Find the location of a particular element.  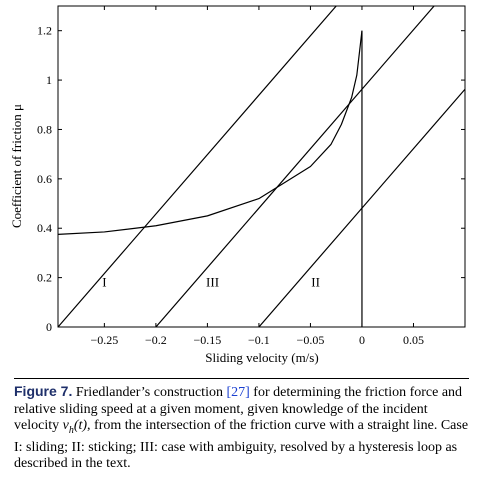

caption-math-subscript: h is located at coordinates (71, 430).